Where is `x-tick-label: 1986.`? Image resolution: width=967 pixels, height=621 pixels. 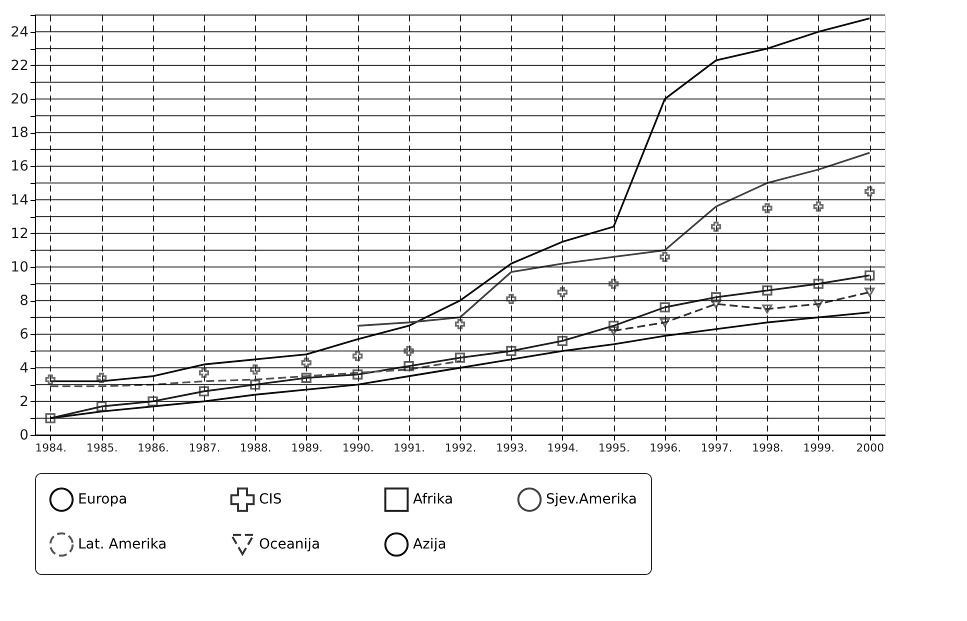
x-tick-label: 1986. is located at coordinates (154, 448).